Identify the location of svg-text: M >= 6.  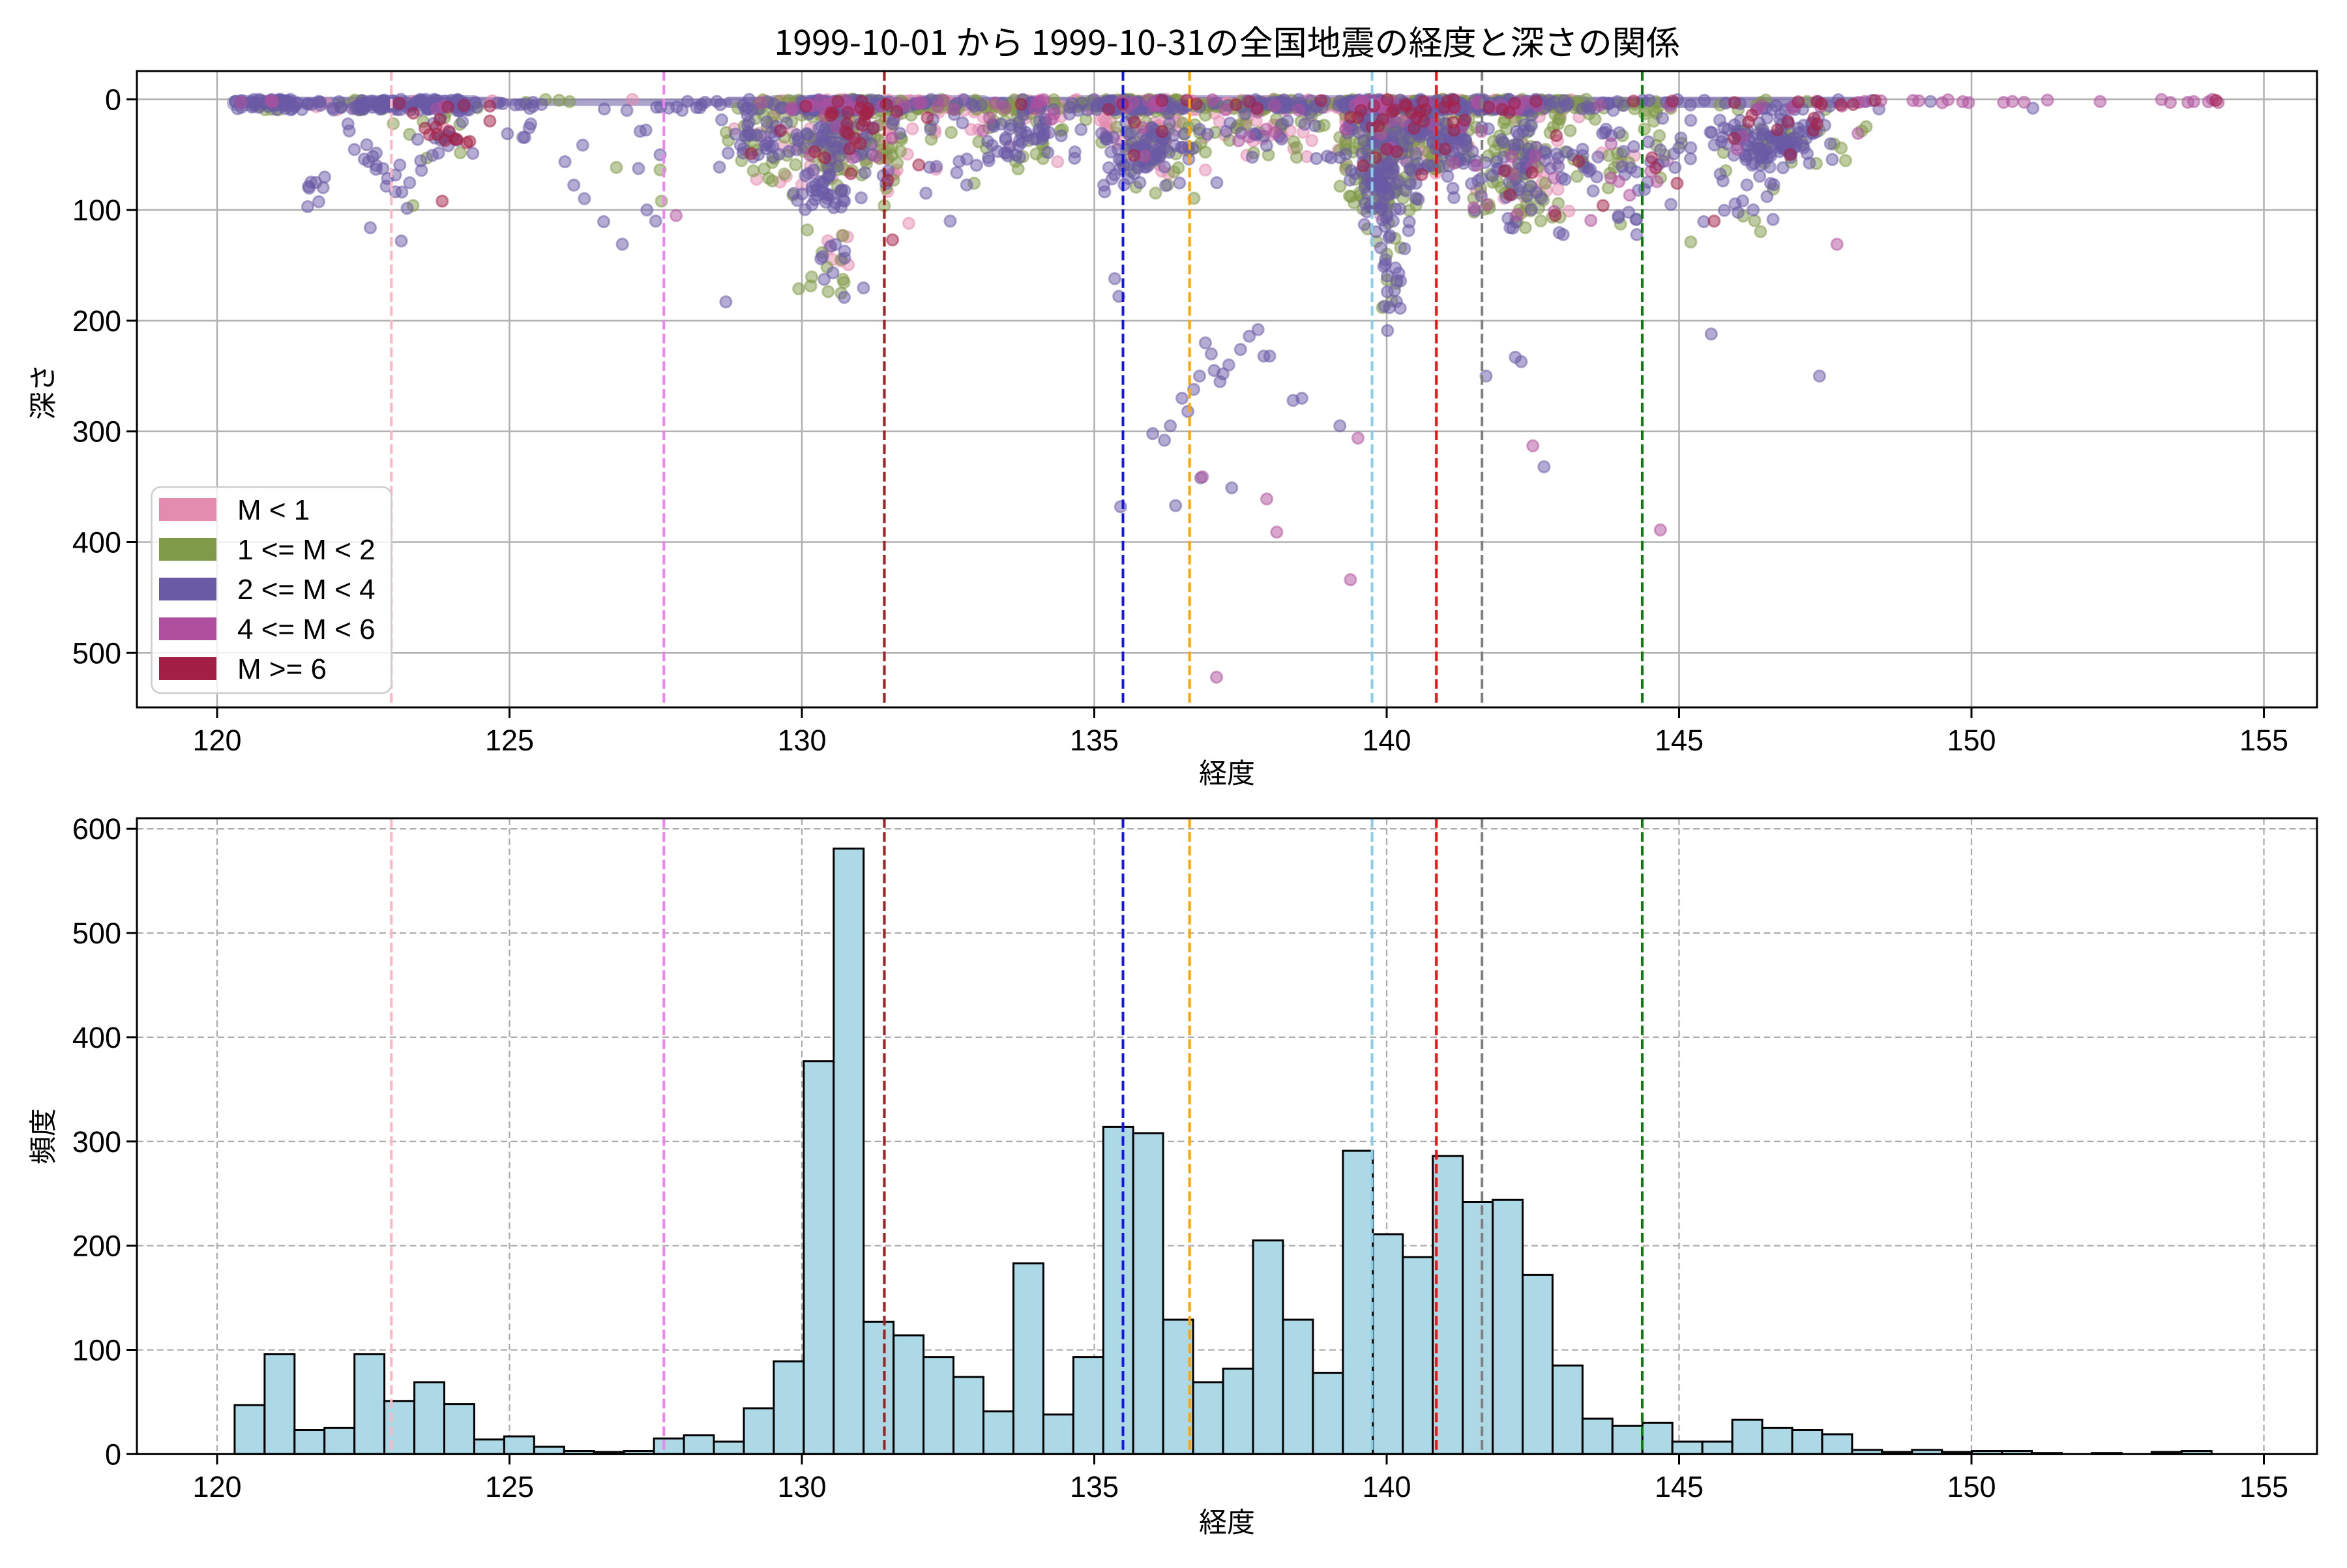
(282, 669).